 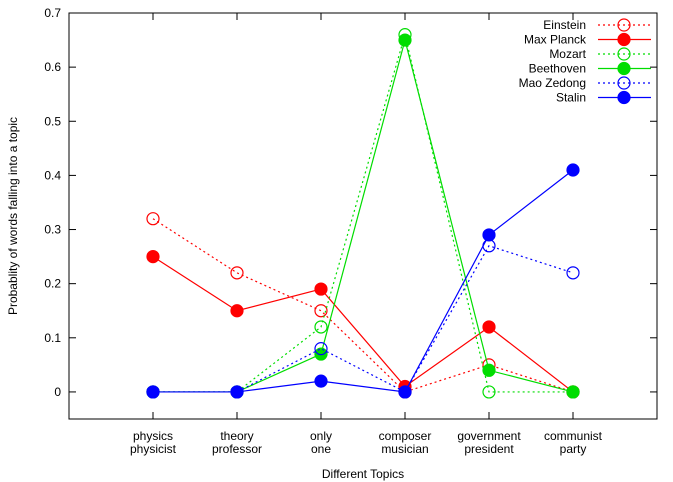 What do you see at coordinates (321, 436) in the screenshot?
I see `x-tick-label: only` at bounding box center [321, 436].